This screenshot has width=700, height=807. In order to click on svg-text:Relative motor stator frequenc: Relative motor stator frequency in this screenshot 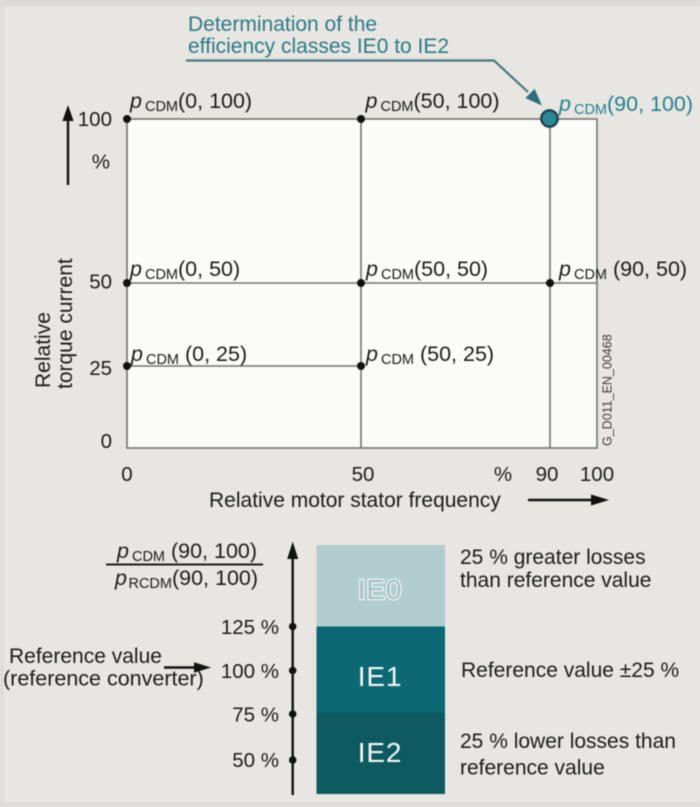, I will do `click(355, 500)`.